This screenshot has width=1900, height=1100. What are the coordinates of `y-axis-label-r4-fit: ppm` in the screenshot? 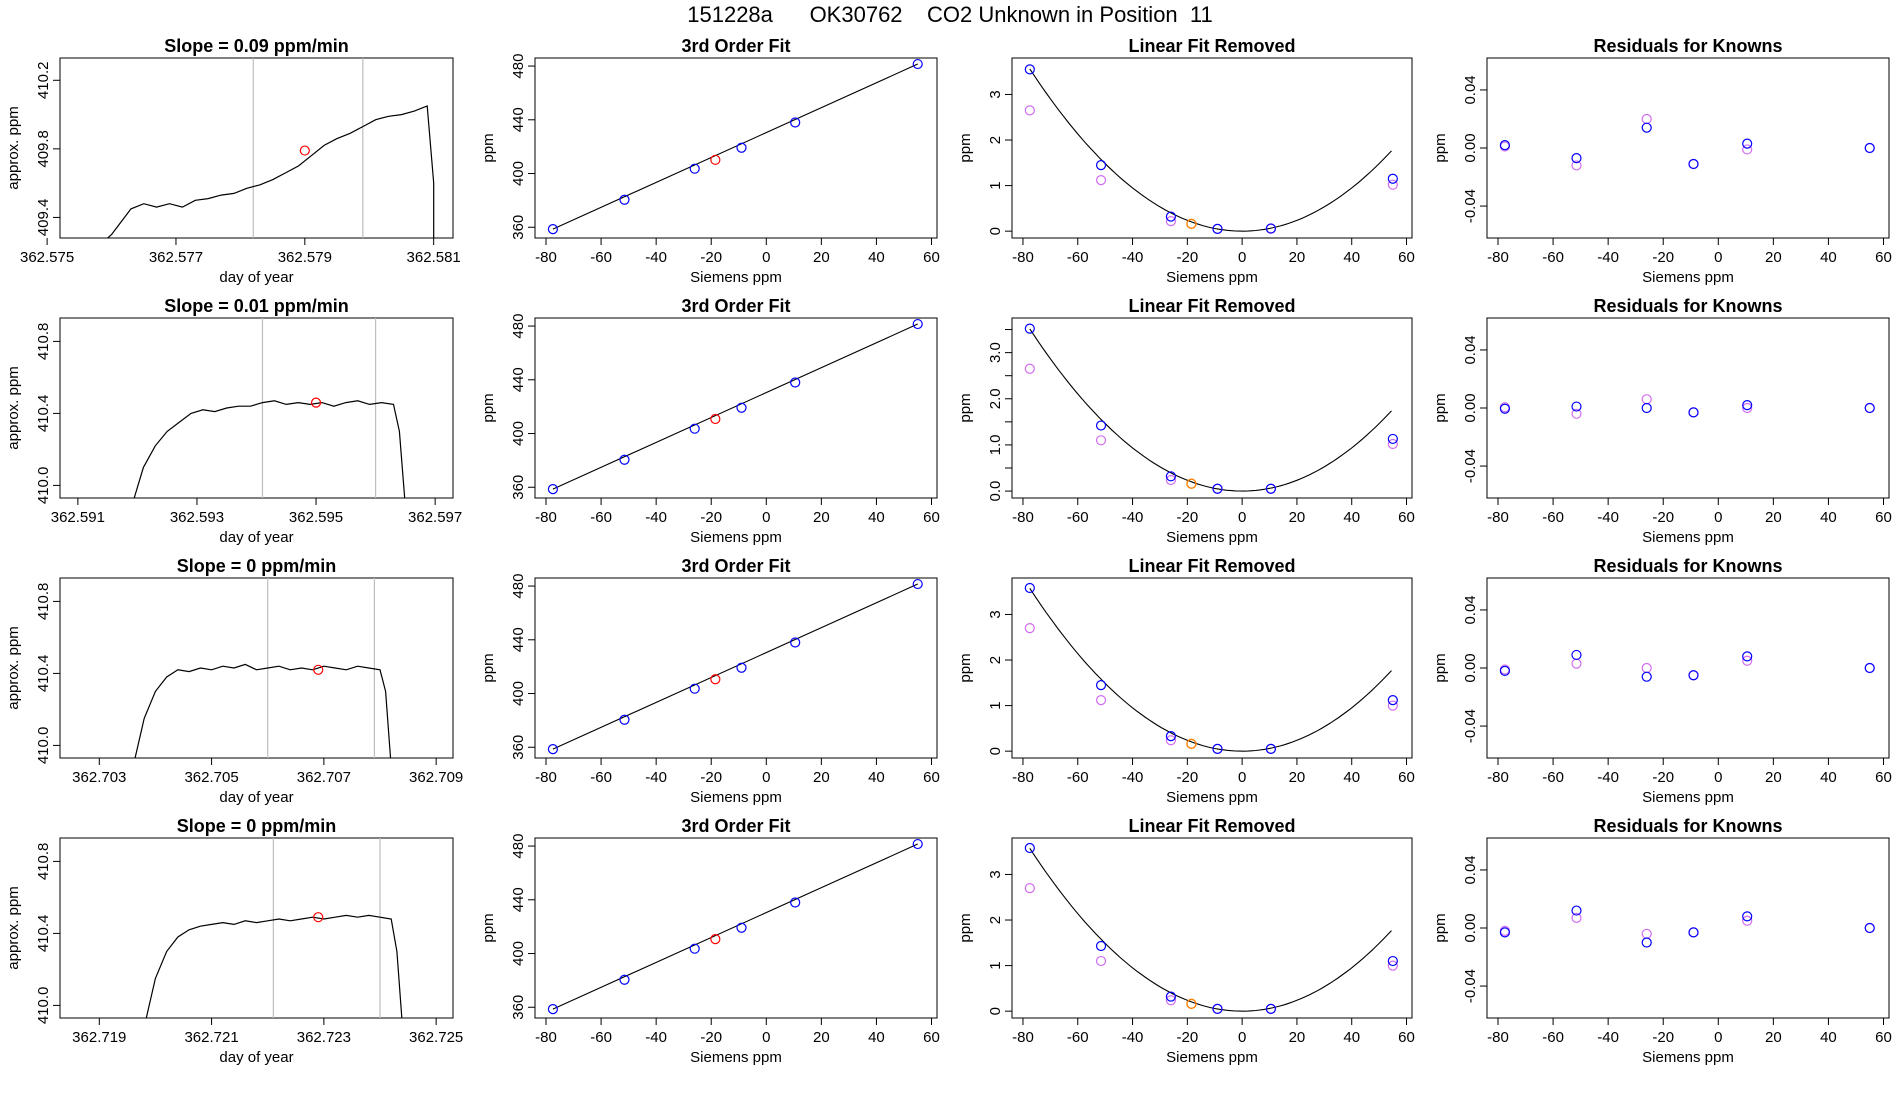 It's located at (488, 927).